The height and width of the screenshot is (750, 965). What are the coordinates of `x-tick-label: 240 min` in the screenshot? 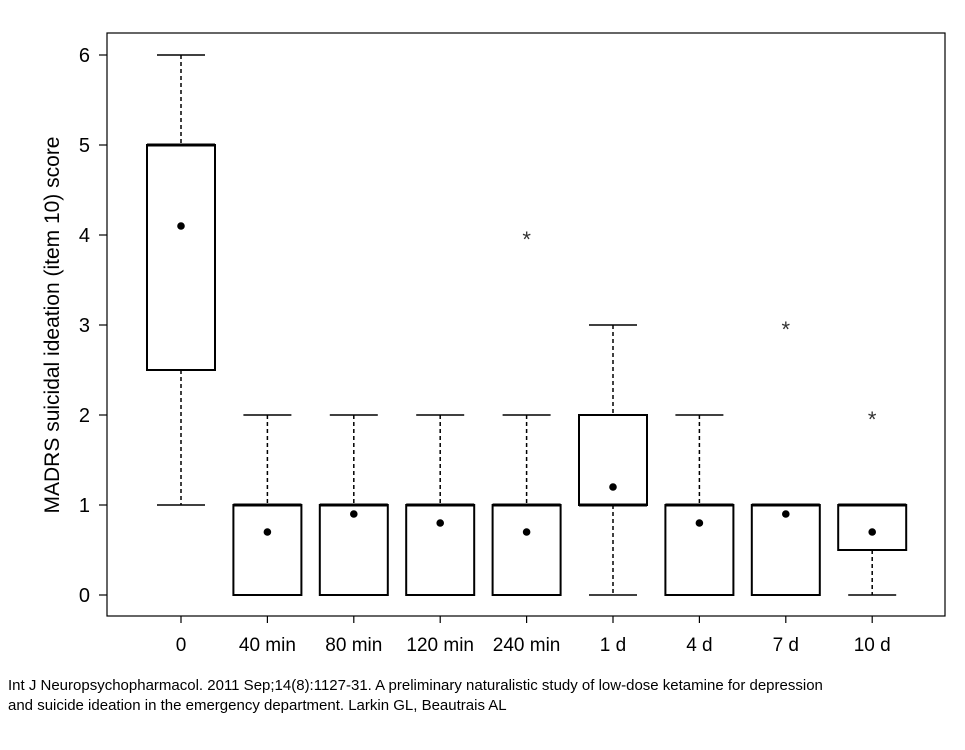 It's located at (527, 645).